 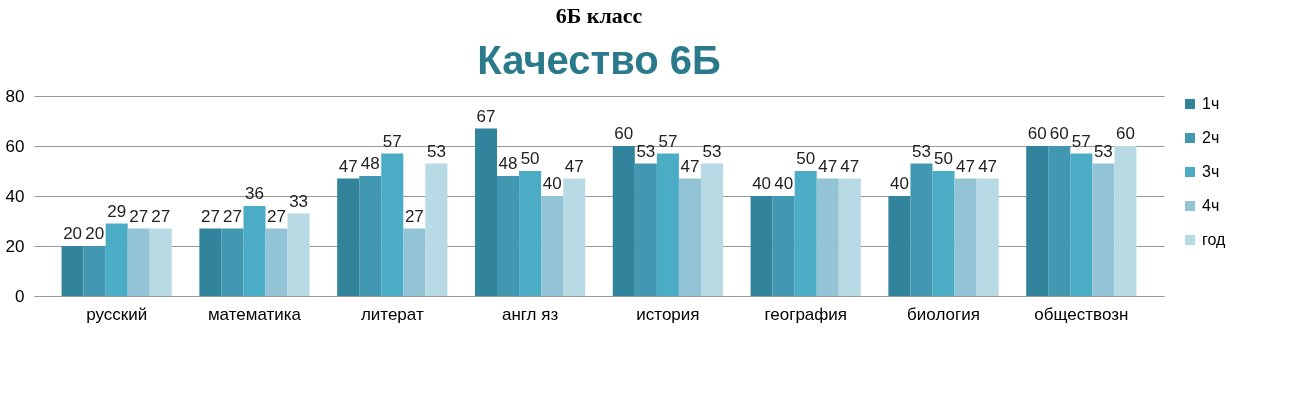 I want to click on x-tick-label: обществозн, so click(x=1081, y=314).